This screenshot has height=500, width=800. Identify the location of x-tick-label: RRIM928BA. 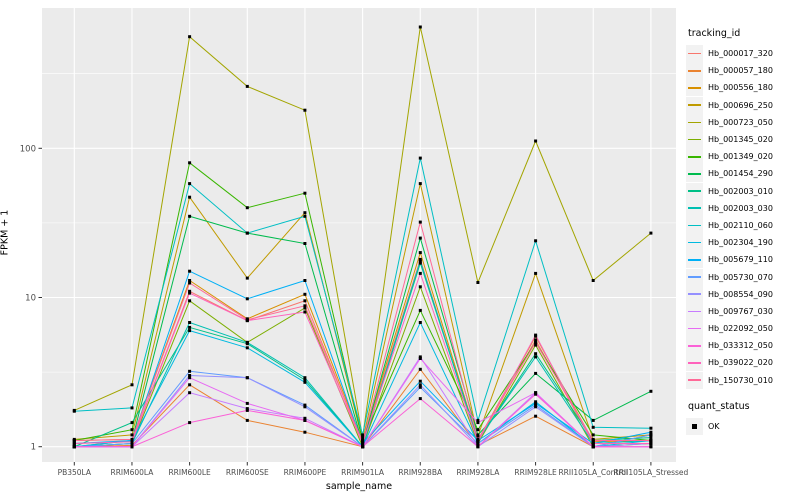
(420, 472).